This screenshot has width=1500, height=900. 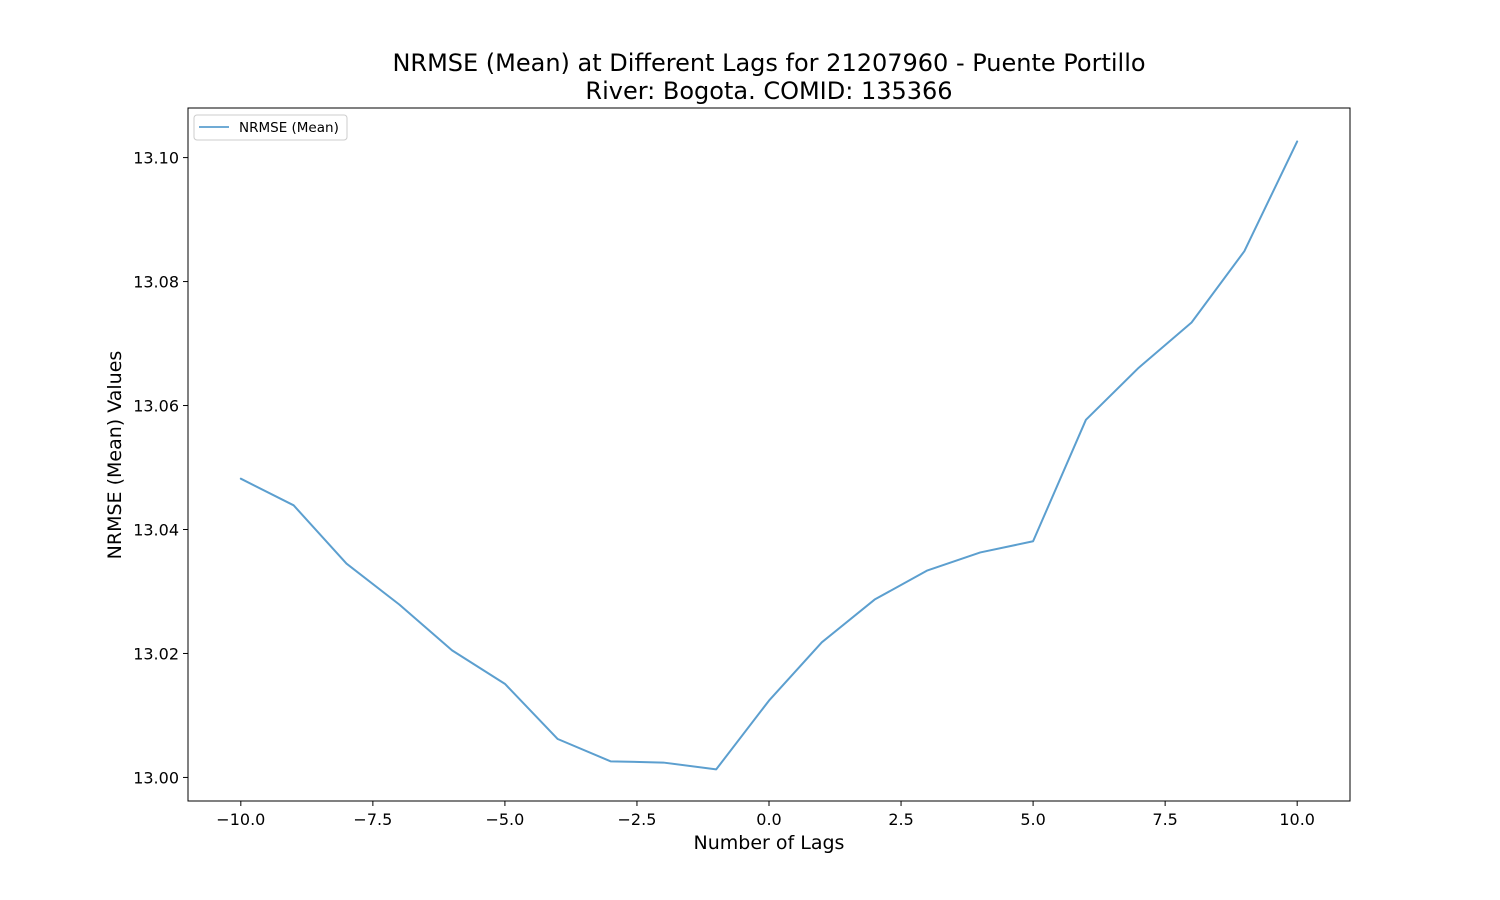 I want to click on x-tick-label: −2.5, so click(x=637, y=819).